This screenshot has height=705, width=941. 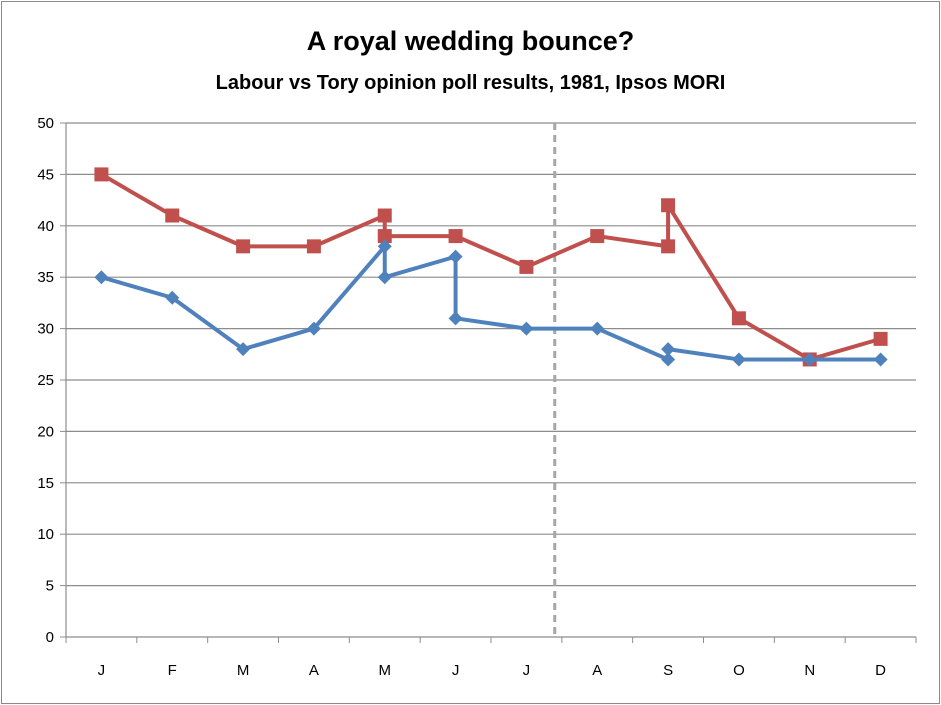 What do you see at coordinates (50, 586) in the screenshot?
I see `y-tick-label: 5` at bounding box center [50, 586].